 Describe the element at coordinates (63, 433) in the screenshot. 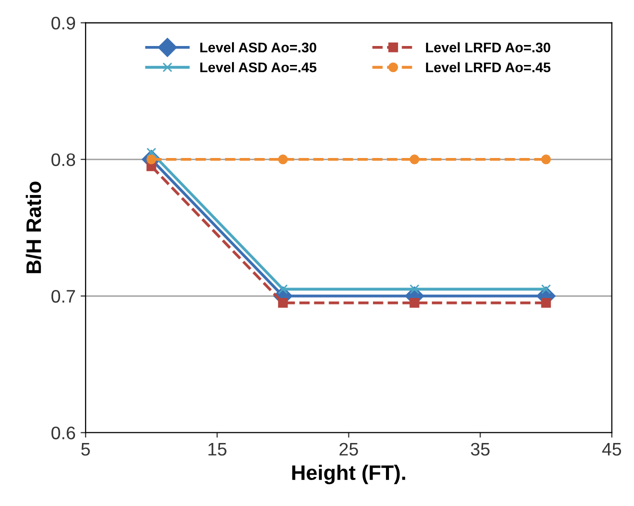

I see `y-tick-label: 0.6` at that location.